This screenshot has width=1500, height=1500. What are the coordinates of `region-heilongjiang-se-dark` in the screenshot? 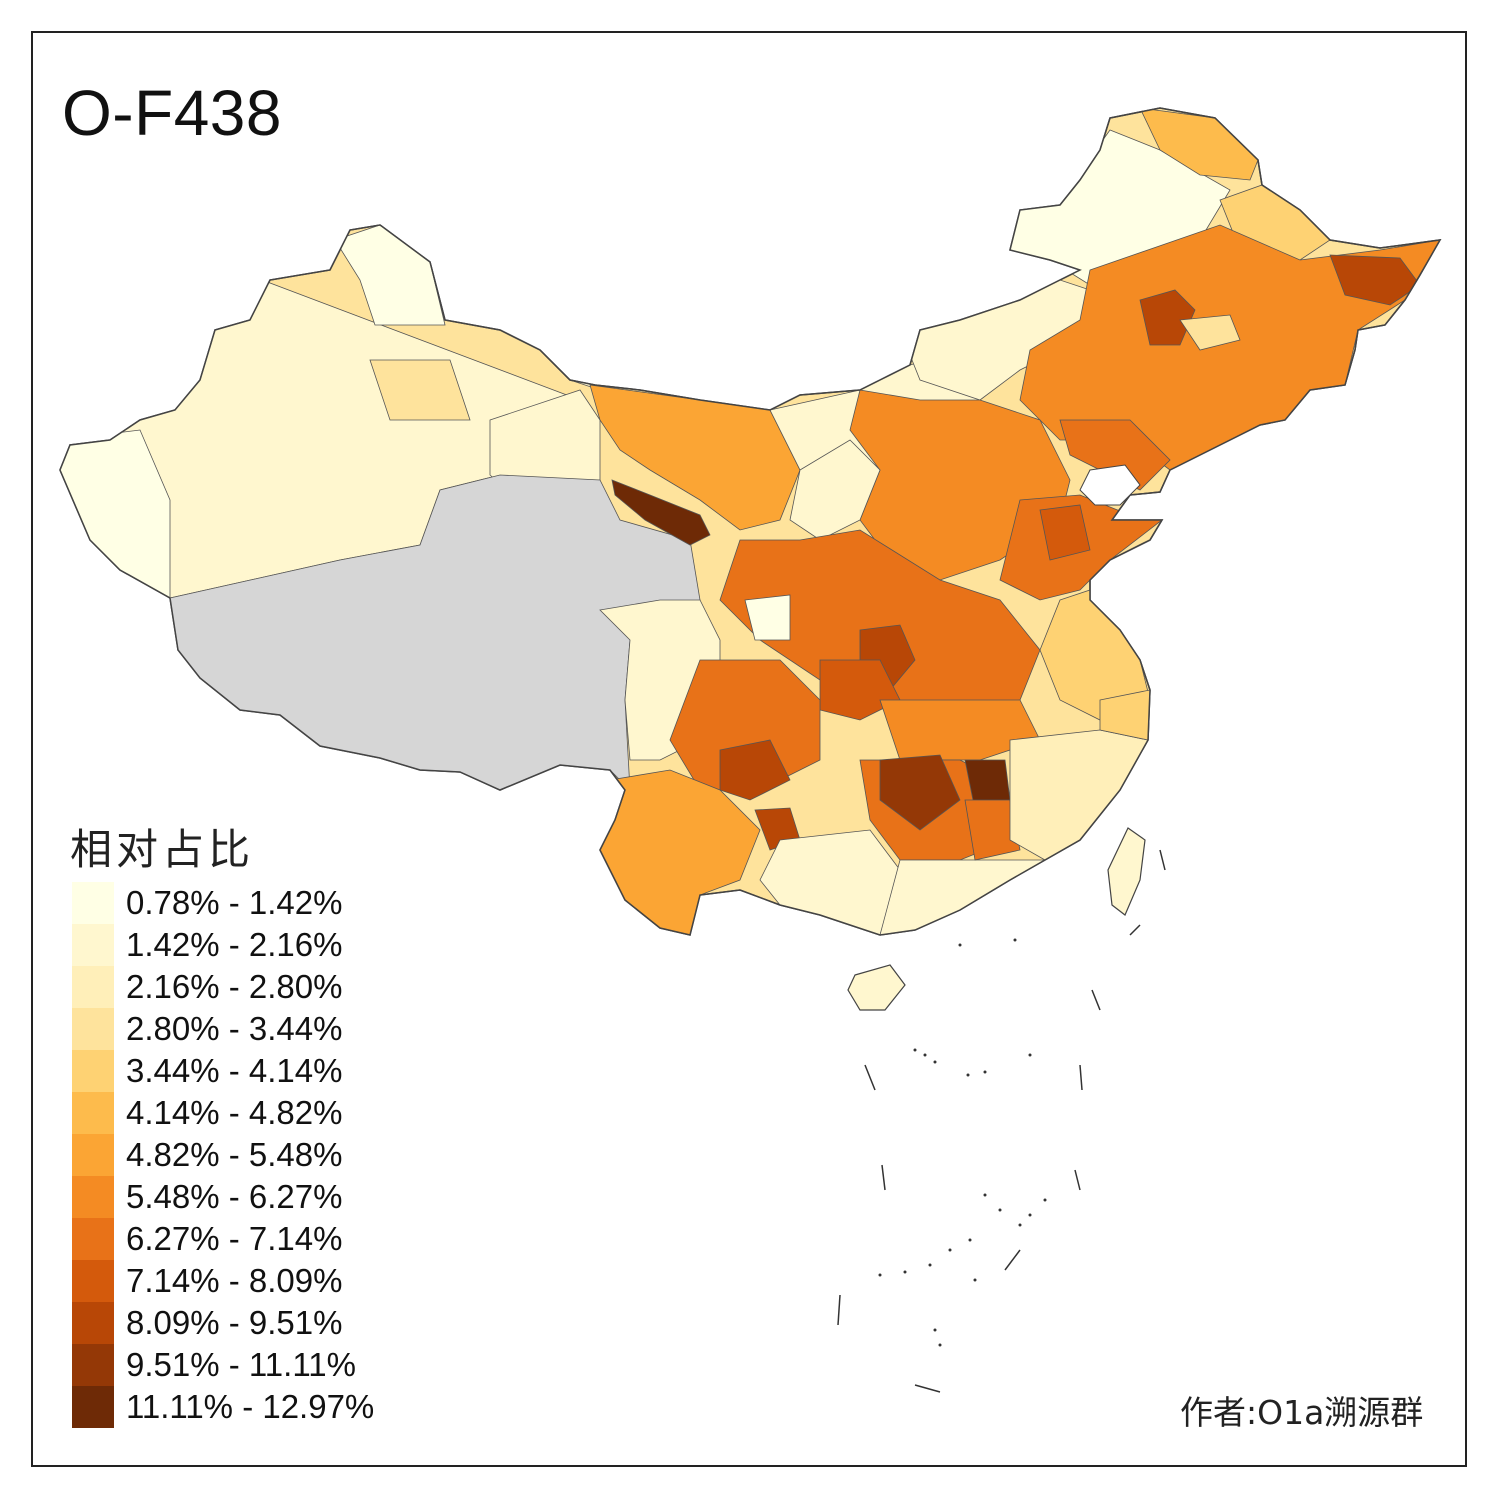 It's located at (1375, 280).